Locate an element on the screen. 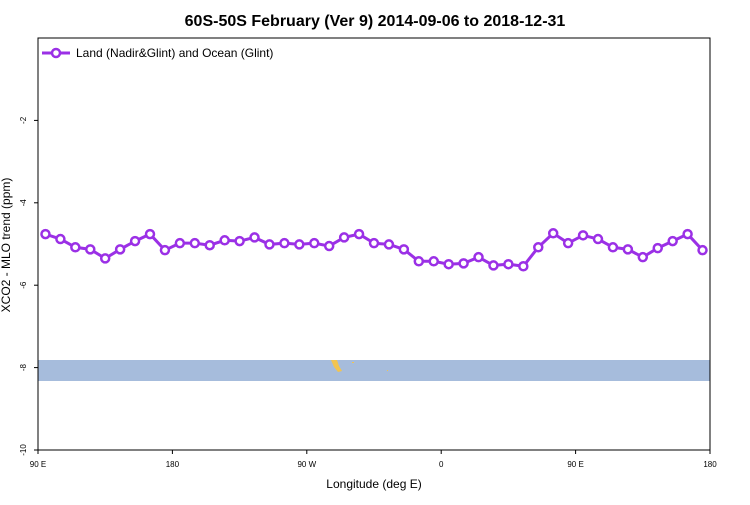  y-tick-label: -6 is located at coordinates (23, 285).